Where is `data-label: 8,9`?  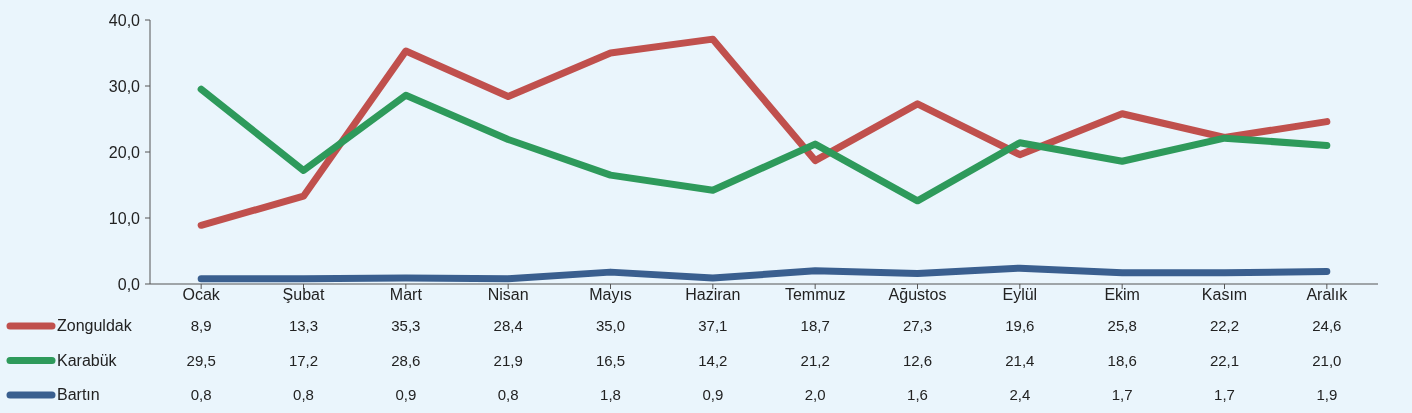
data-label: 8,9 is located at coordinates (201, 325).